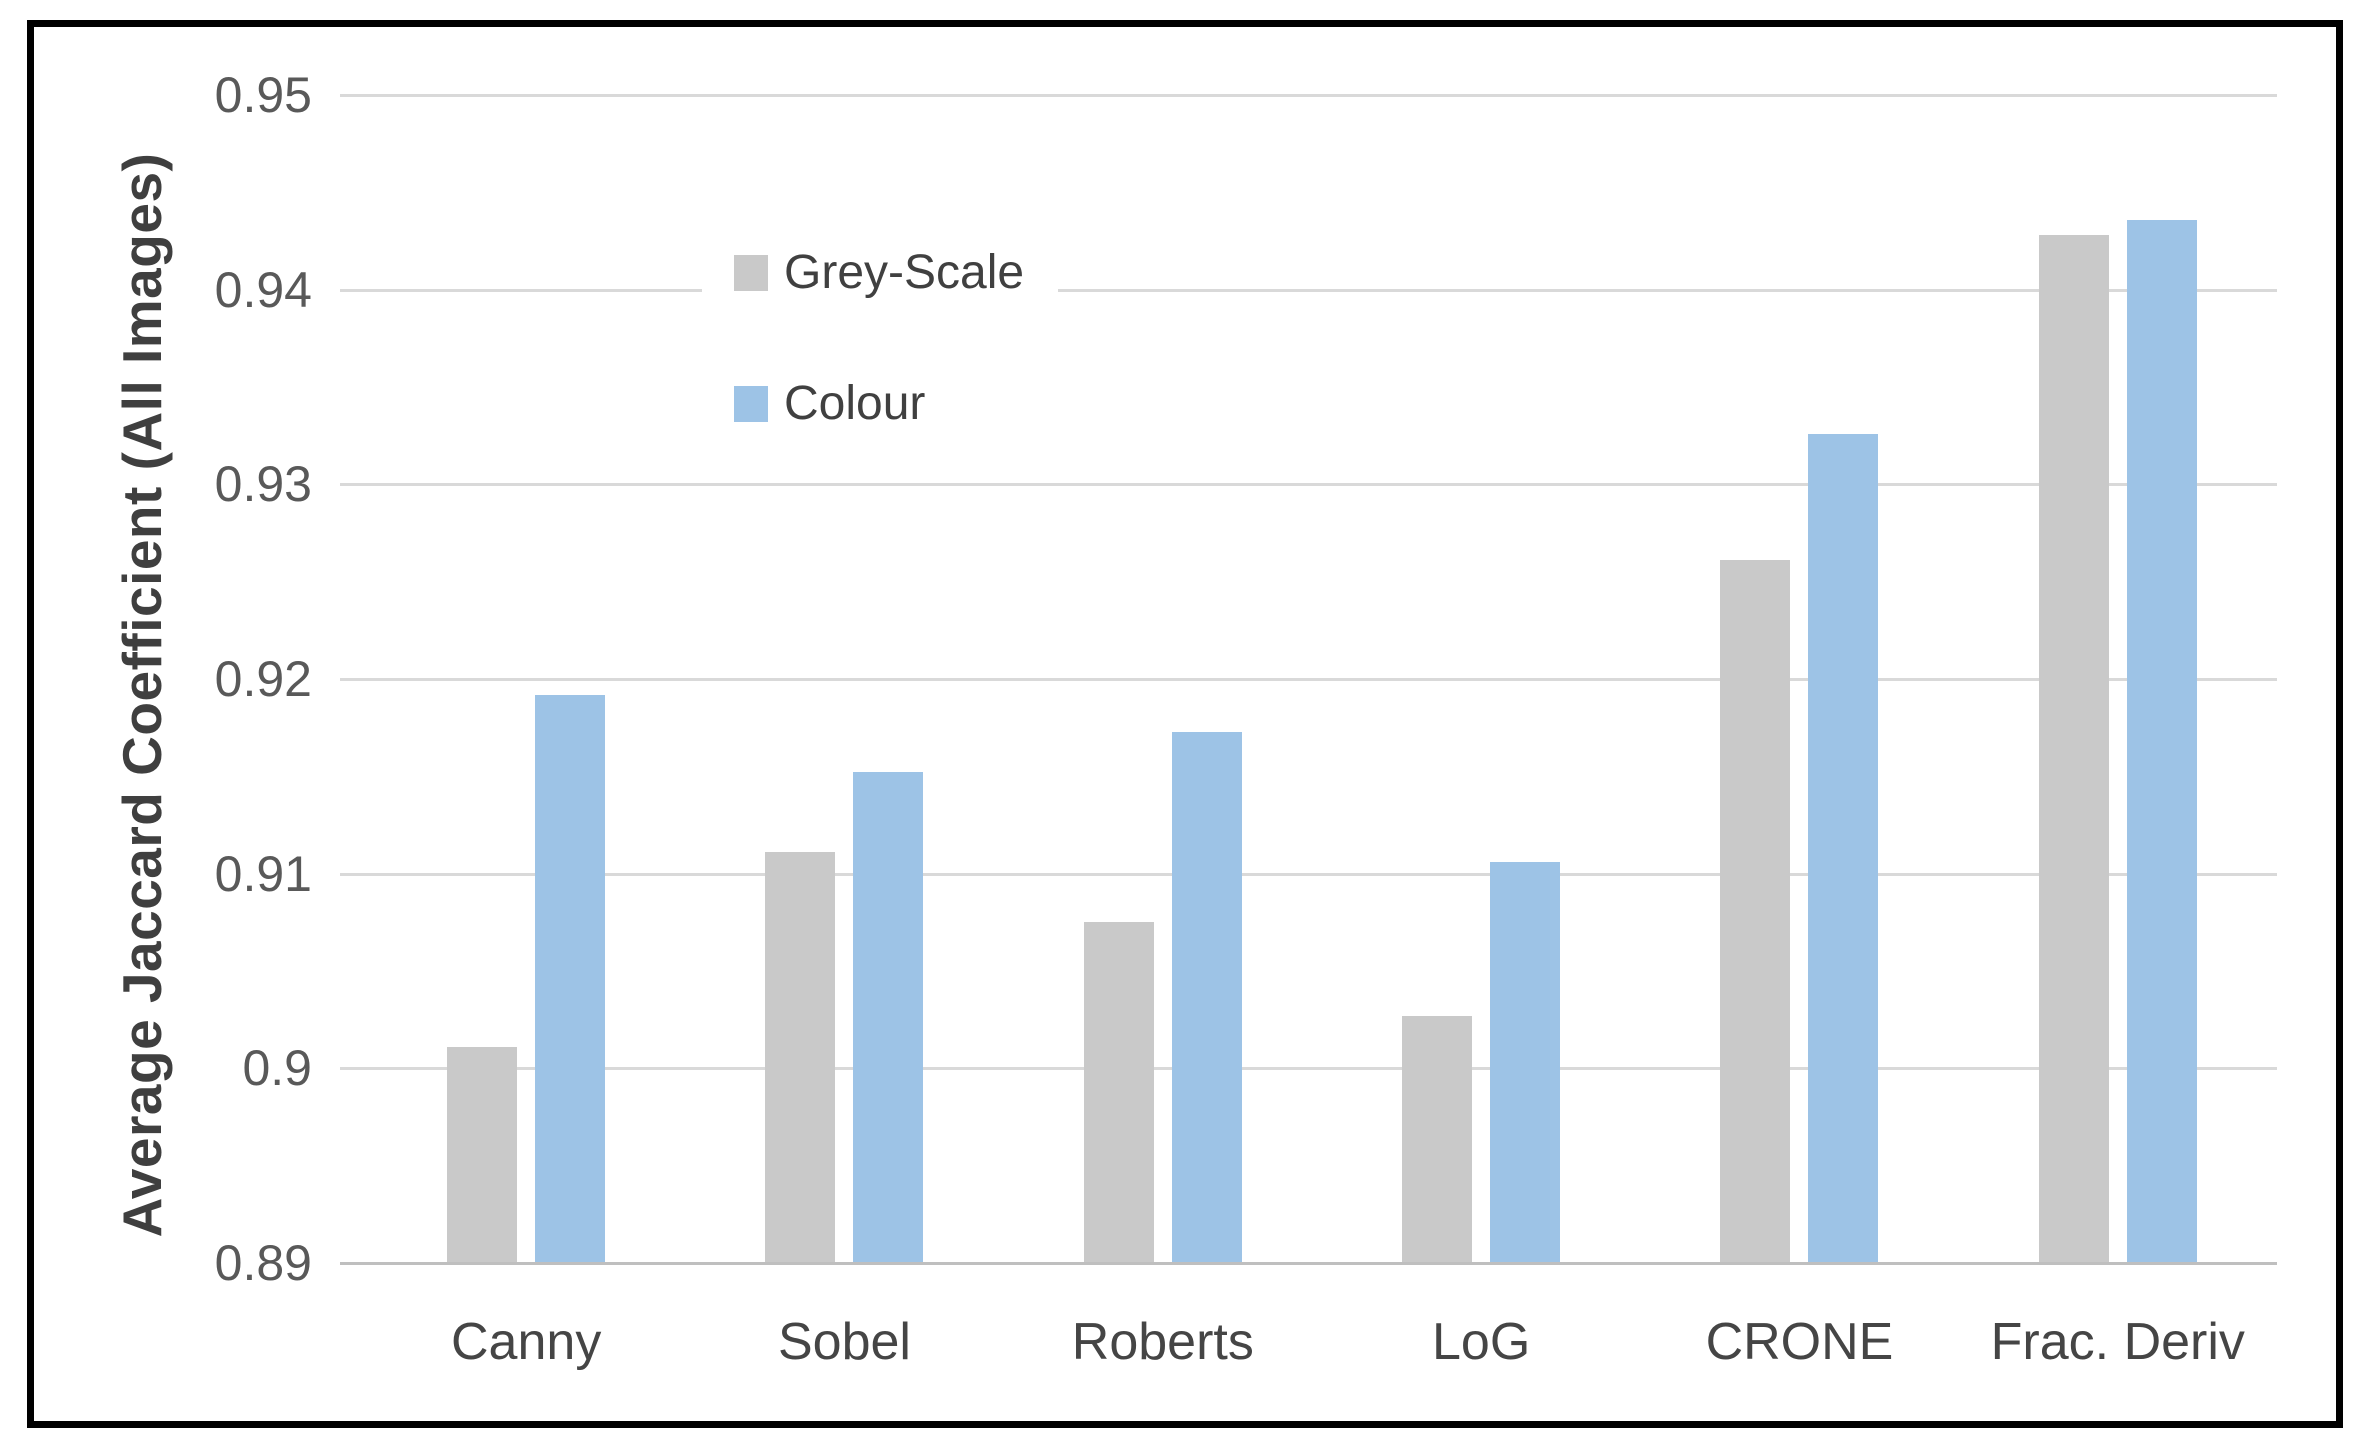 The width and height of the screenshot is (2360, 1444). I want to click on bar-group-sobel, so click(844, 679).